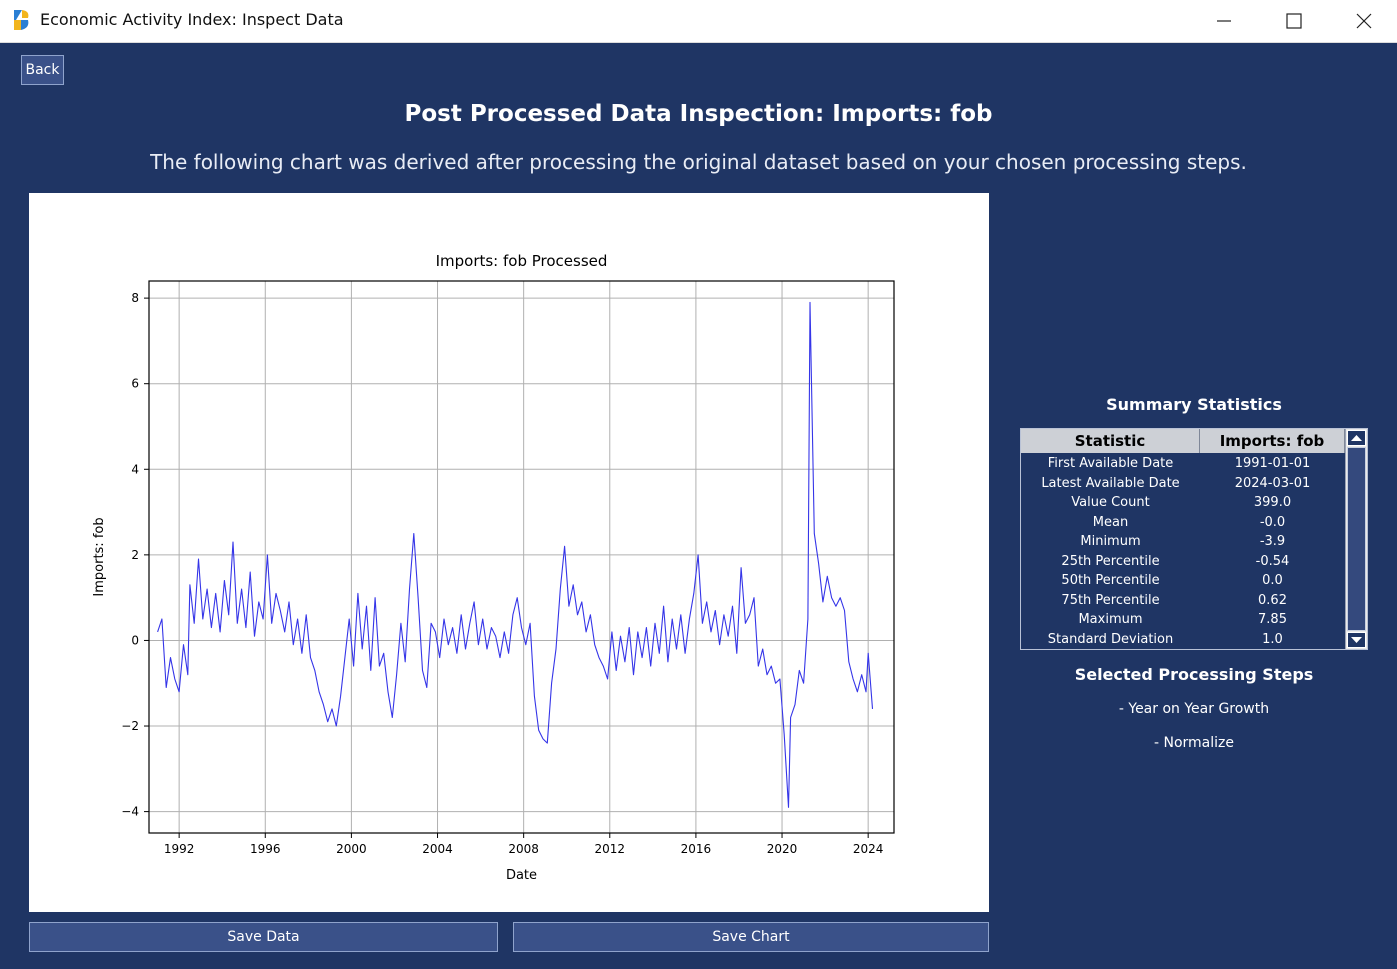 The image size is (1397, 969). What do you see at coordinates (1110, 561) in the screenshot?
I see `statistic-name: 25th Percentile` at bounding box center [1110, 561].